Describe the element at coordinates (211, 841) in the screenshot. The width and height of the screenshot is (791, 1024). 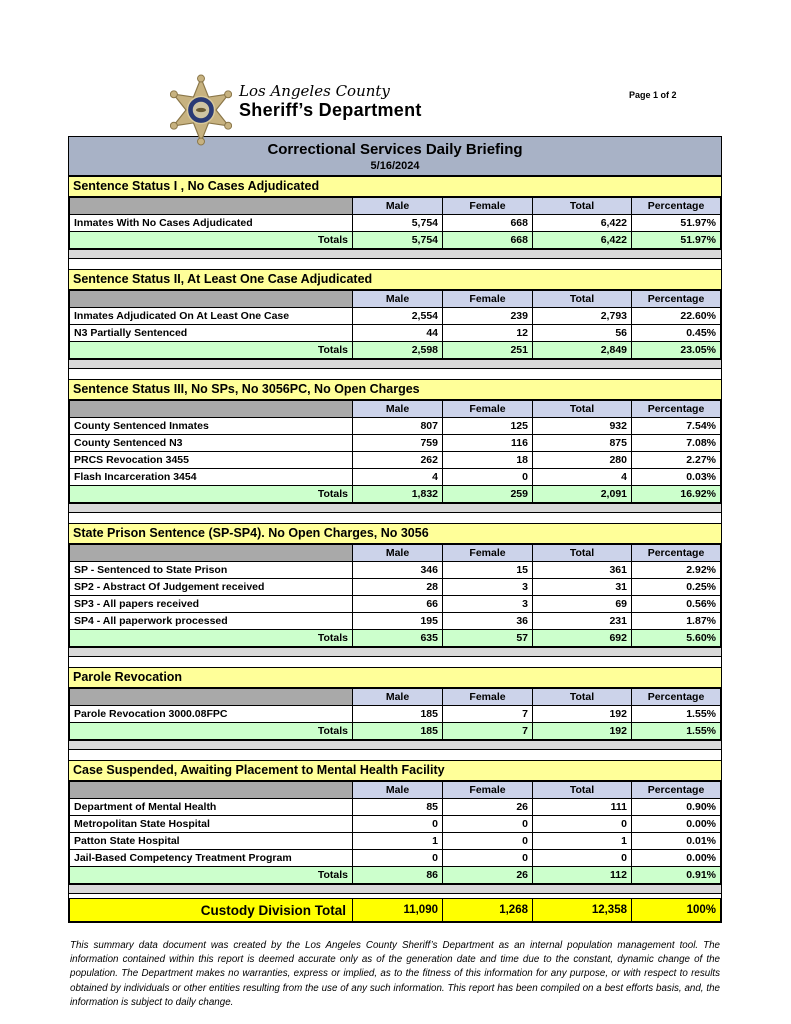
I see `row-label: Patton State Hospital` at that location.